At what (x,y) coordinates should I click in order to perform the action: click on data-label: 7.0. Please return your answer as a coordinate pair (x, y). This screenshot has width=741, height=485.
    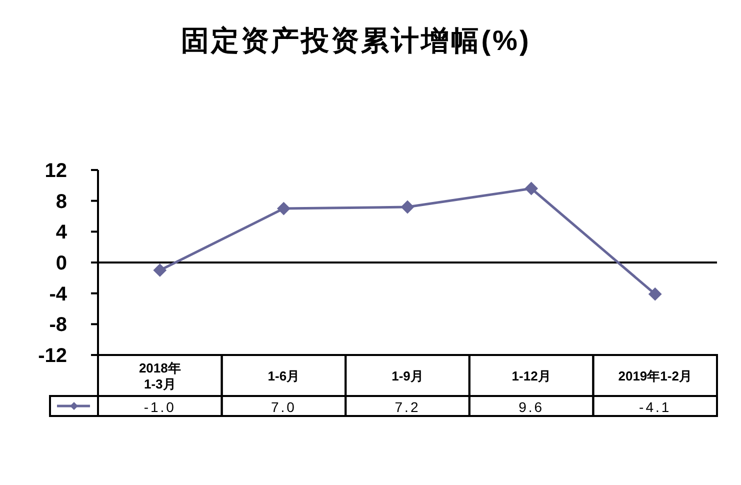
    Looking at the image, I should click on (283, 407).